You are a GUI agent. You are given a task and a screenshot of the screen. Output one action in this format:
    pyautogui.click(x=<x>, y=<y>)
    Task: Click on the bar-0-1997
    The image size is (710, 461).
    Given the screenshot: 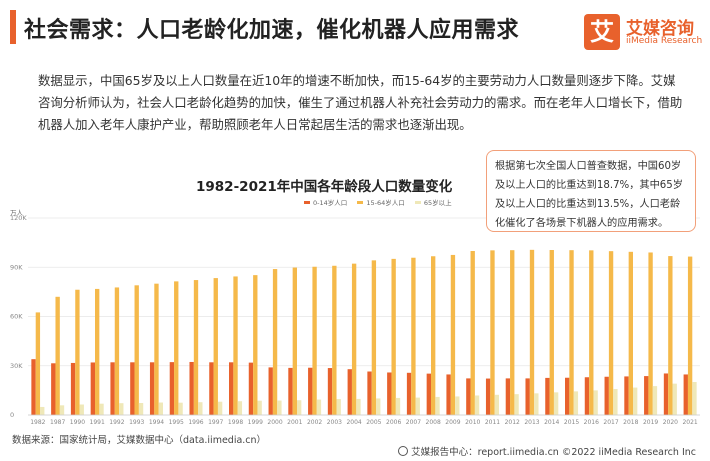 What is the action you would take?
    pyautogui.click(x=211, y=388)
    